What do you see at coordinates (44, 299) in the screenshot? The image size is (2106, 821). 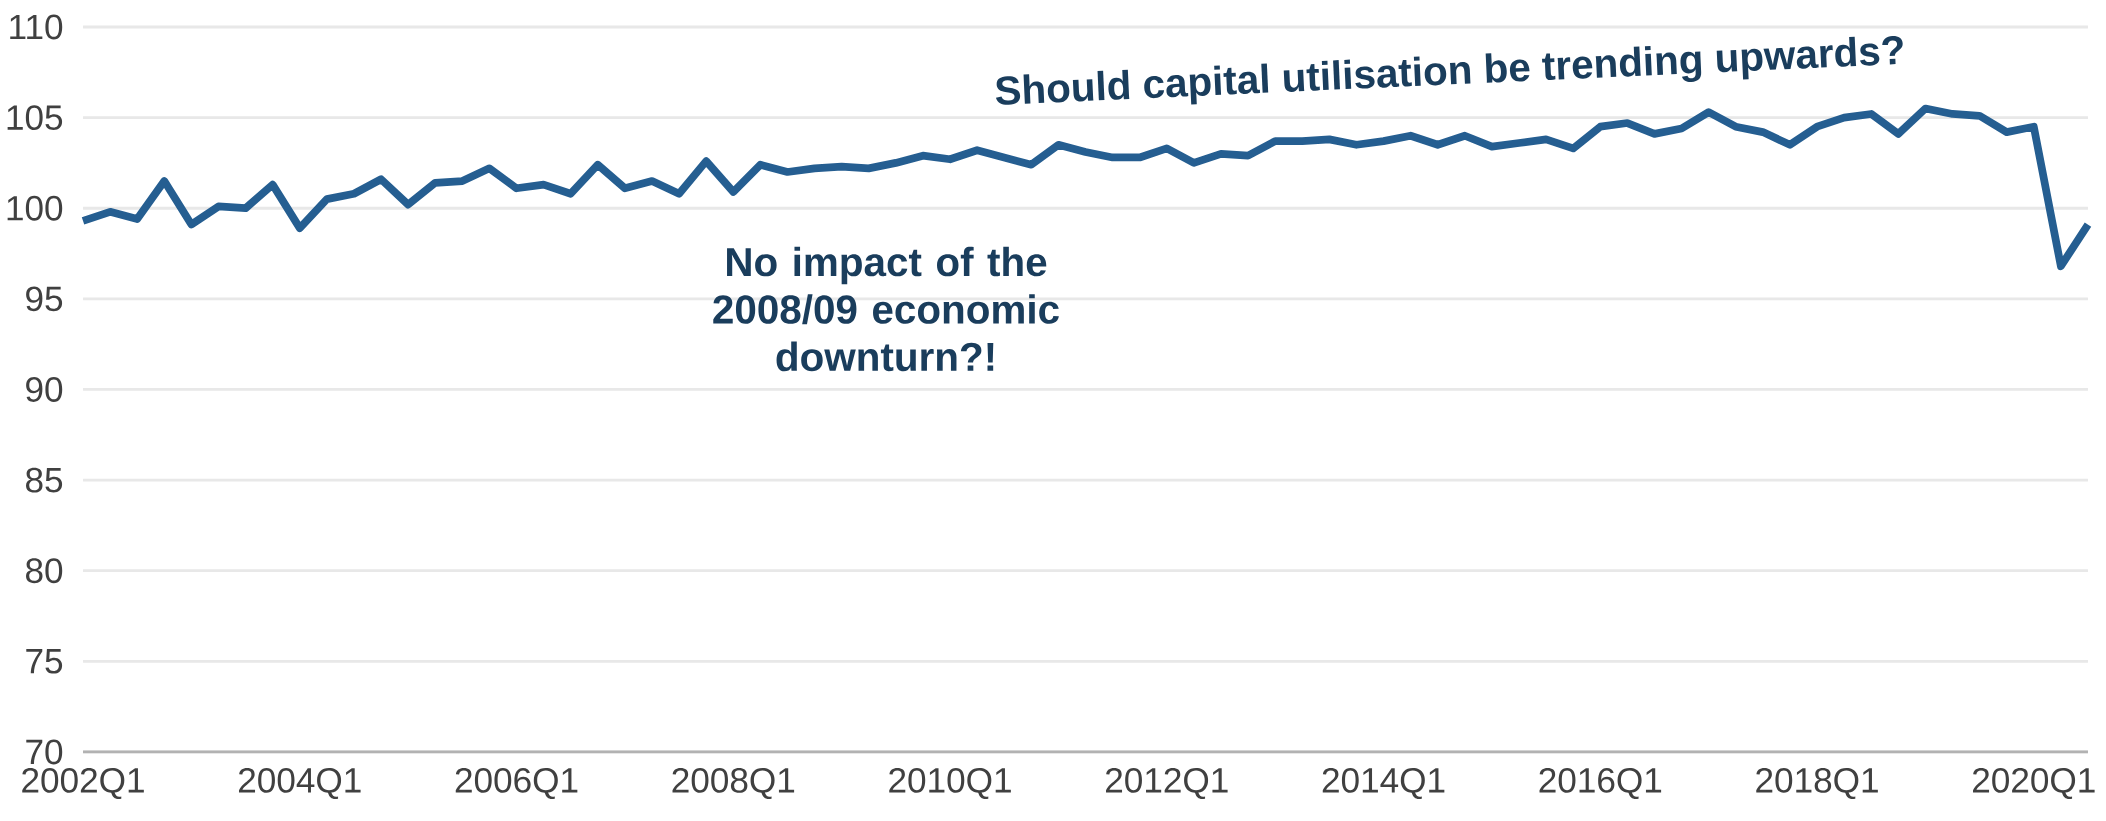 I see `y-tick-label: 95` at bounding box center [44, 299].